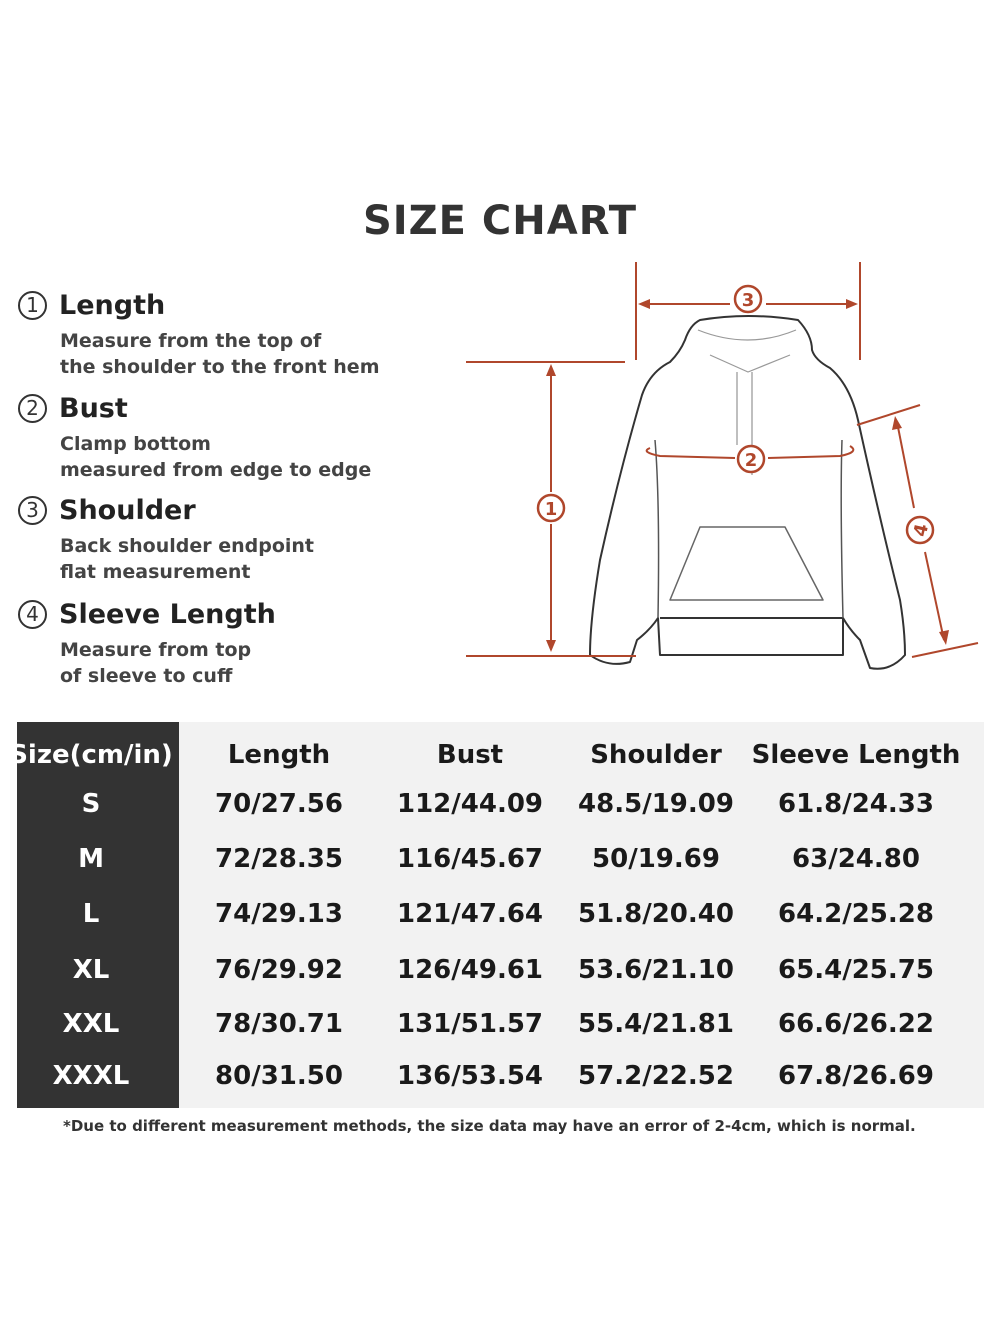 This screenshot has height=1332, width=1000. What do you see at coordinates (146, 676) in the screenshot?
I see `description-line: of sleeve to cuff` at bounding box center [146, 676].